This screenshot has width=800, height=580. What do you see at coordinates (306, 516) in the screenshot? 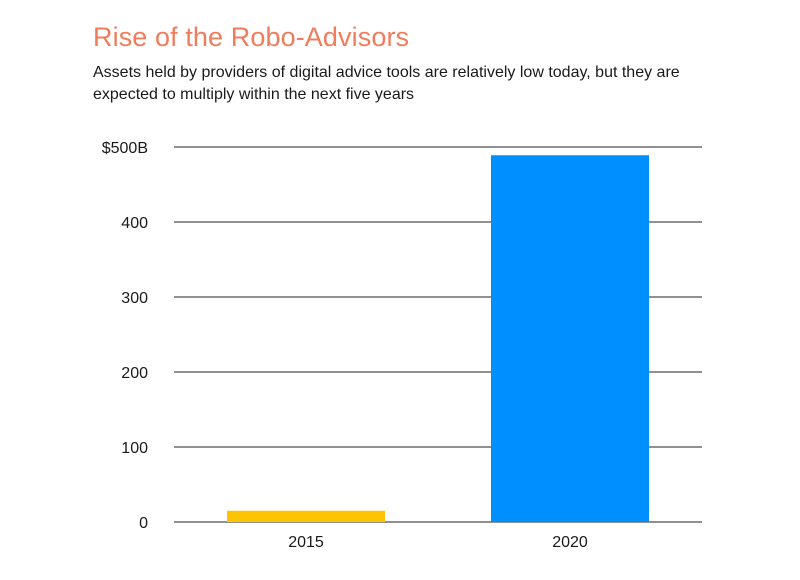
I see `bar-2015` at bounding box center [306, 516].